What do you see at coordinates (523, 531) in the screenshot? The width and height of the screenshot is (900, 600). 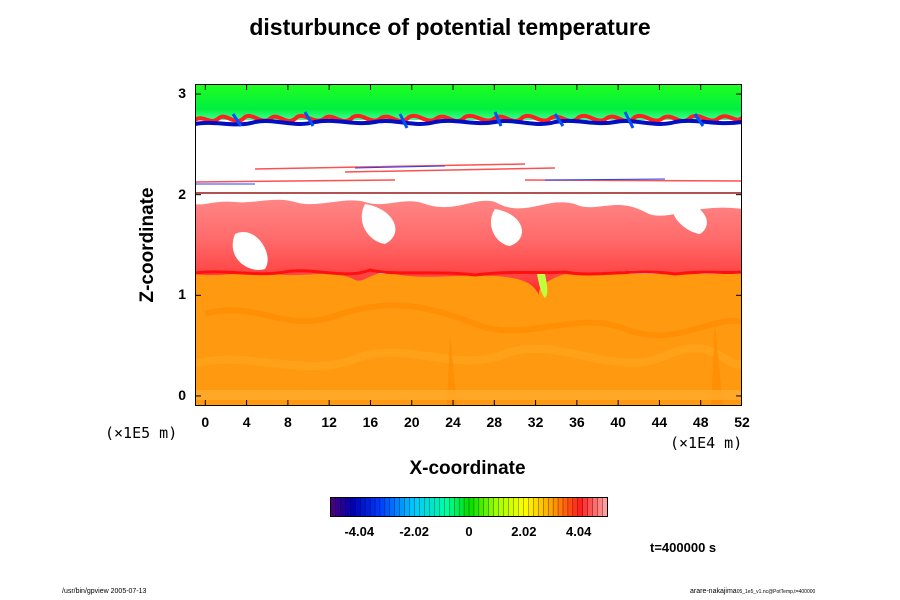 I see `colorbar-tick-label: 2.02` at bounding box center [523, 531].